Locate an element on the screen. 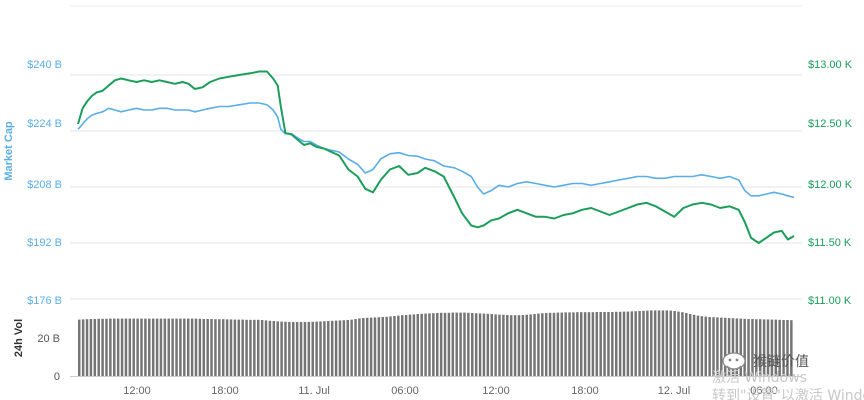 The height and width of the screenshot is (400, 864). x-tick: 11. Jul is located at coordinates (314, 391).